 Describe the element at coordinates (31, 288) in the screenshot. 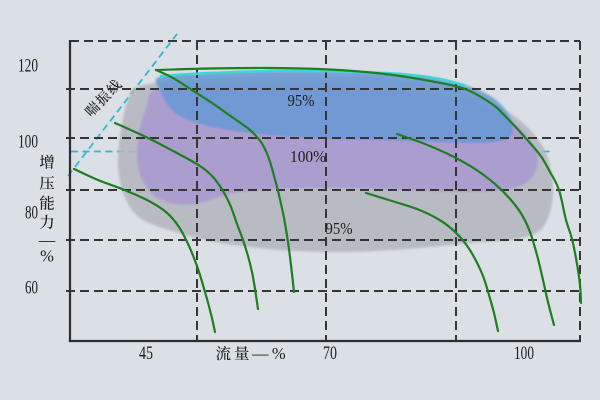

I see `y-tick-label: 60` at that location.